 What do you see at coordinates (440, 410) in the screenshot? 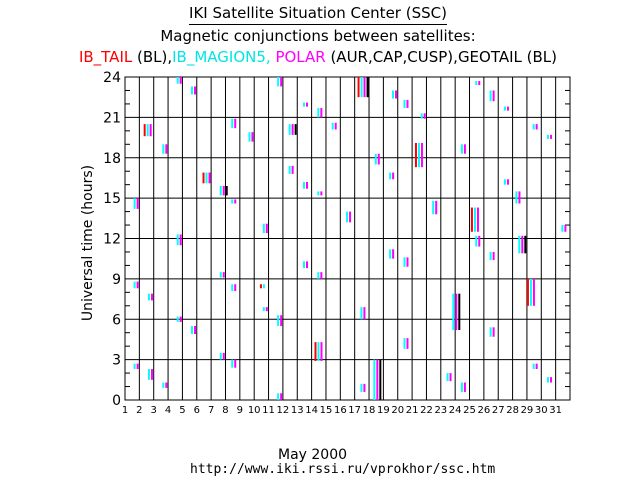
I see `x-tick-label: 23` at bounding box center [440, 410].